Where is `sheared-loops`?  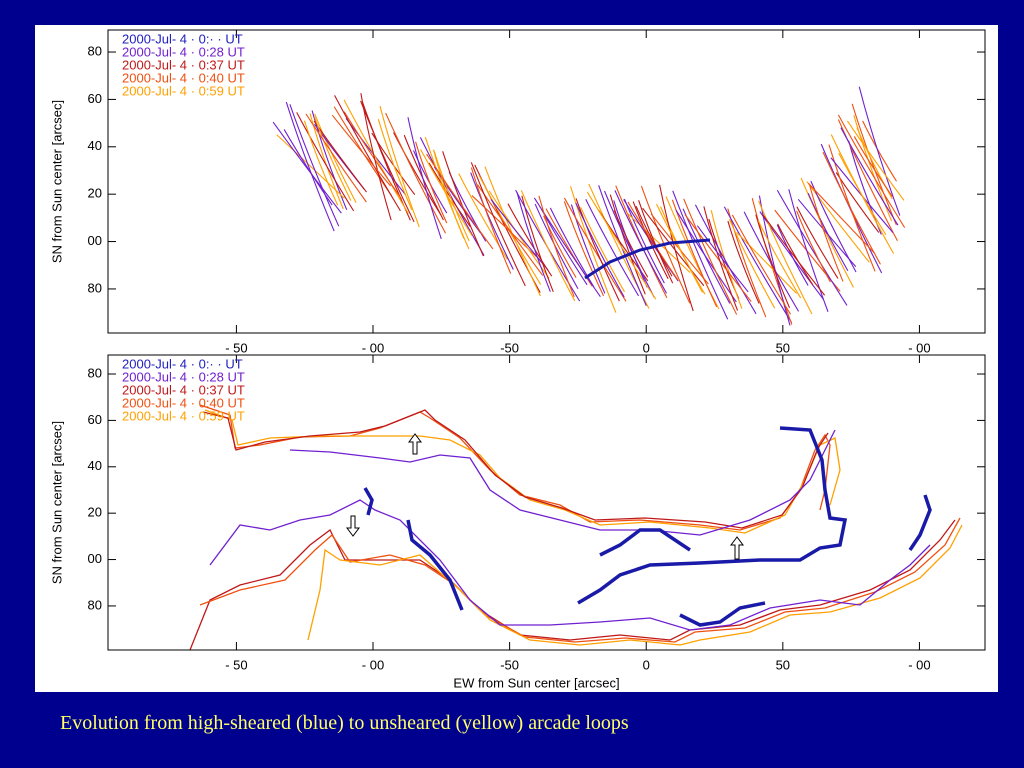
sheared-loops is located at coordinates (647, 526).